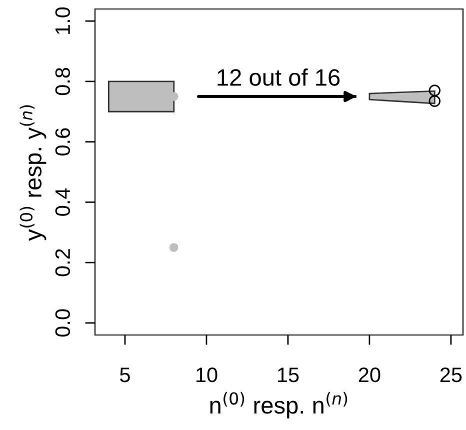 The width and height of the screenshot is (466, 430). Describe the element at coordinates (62, 202) in the screenshot. I see `y-tick-label: 0.4` at that location.